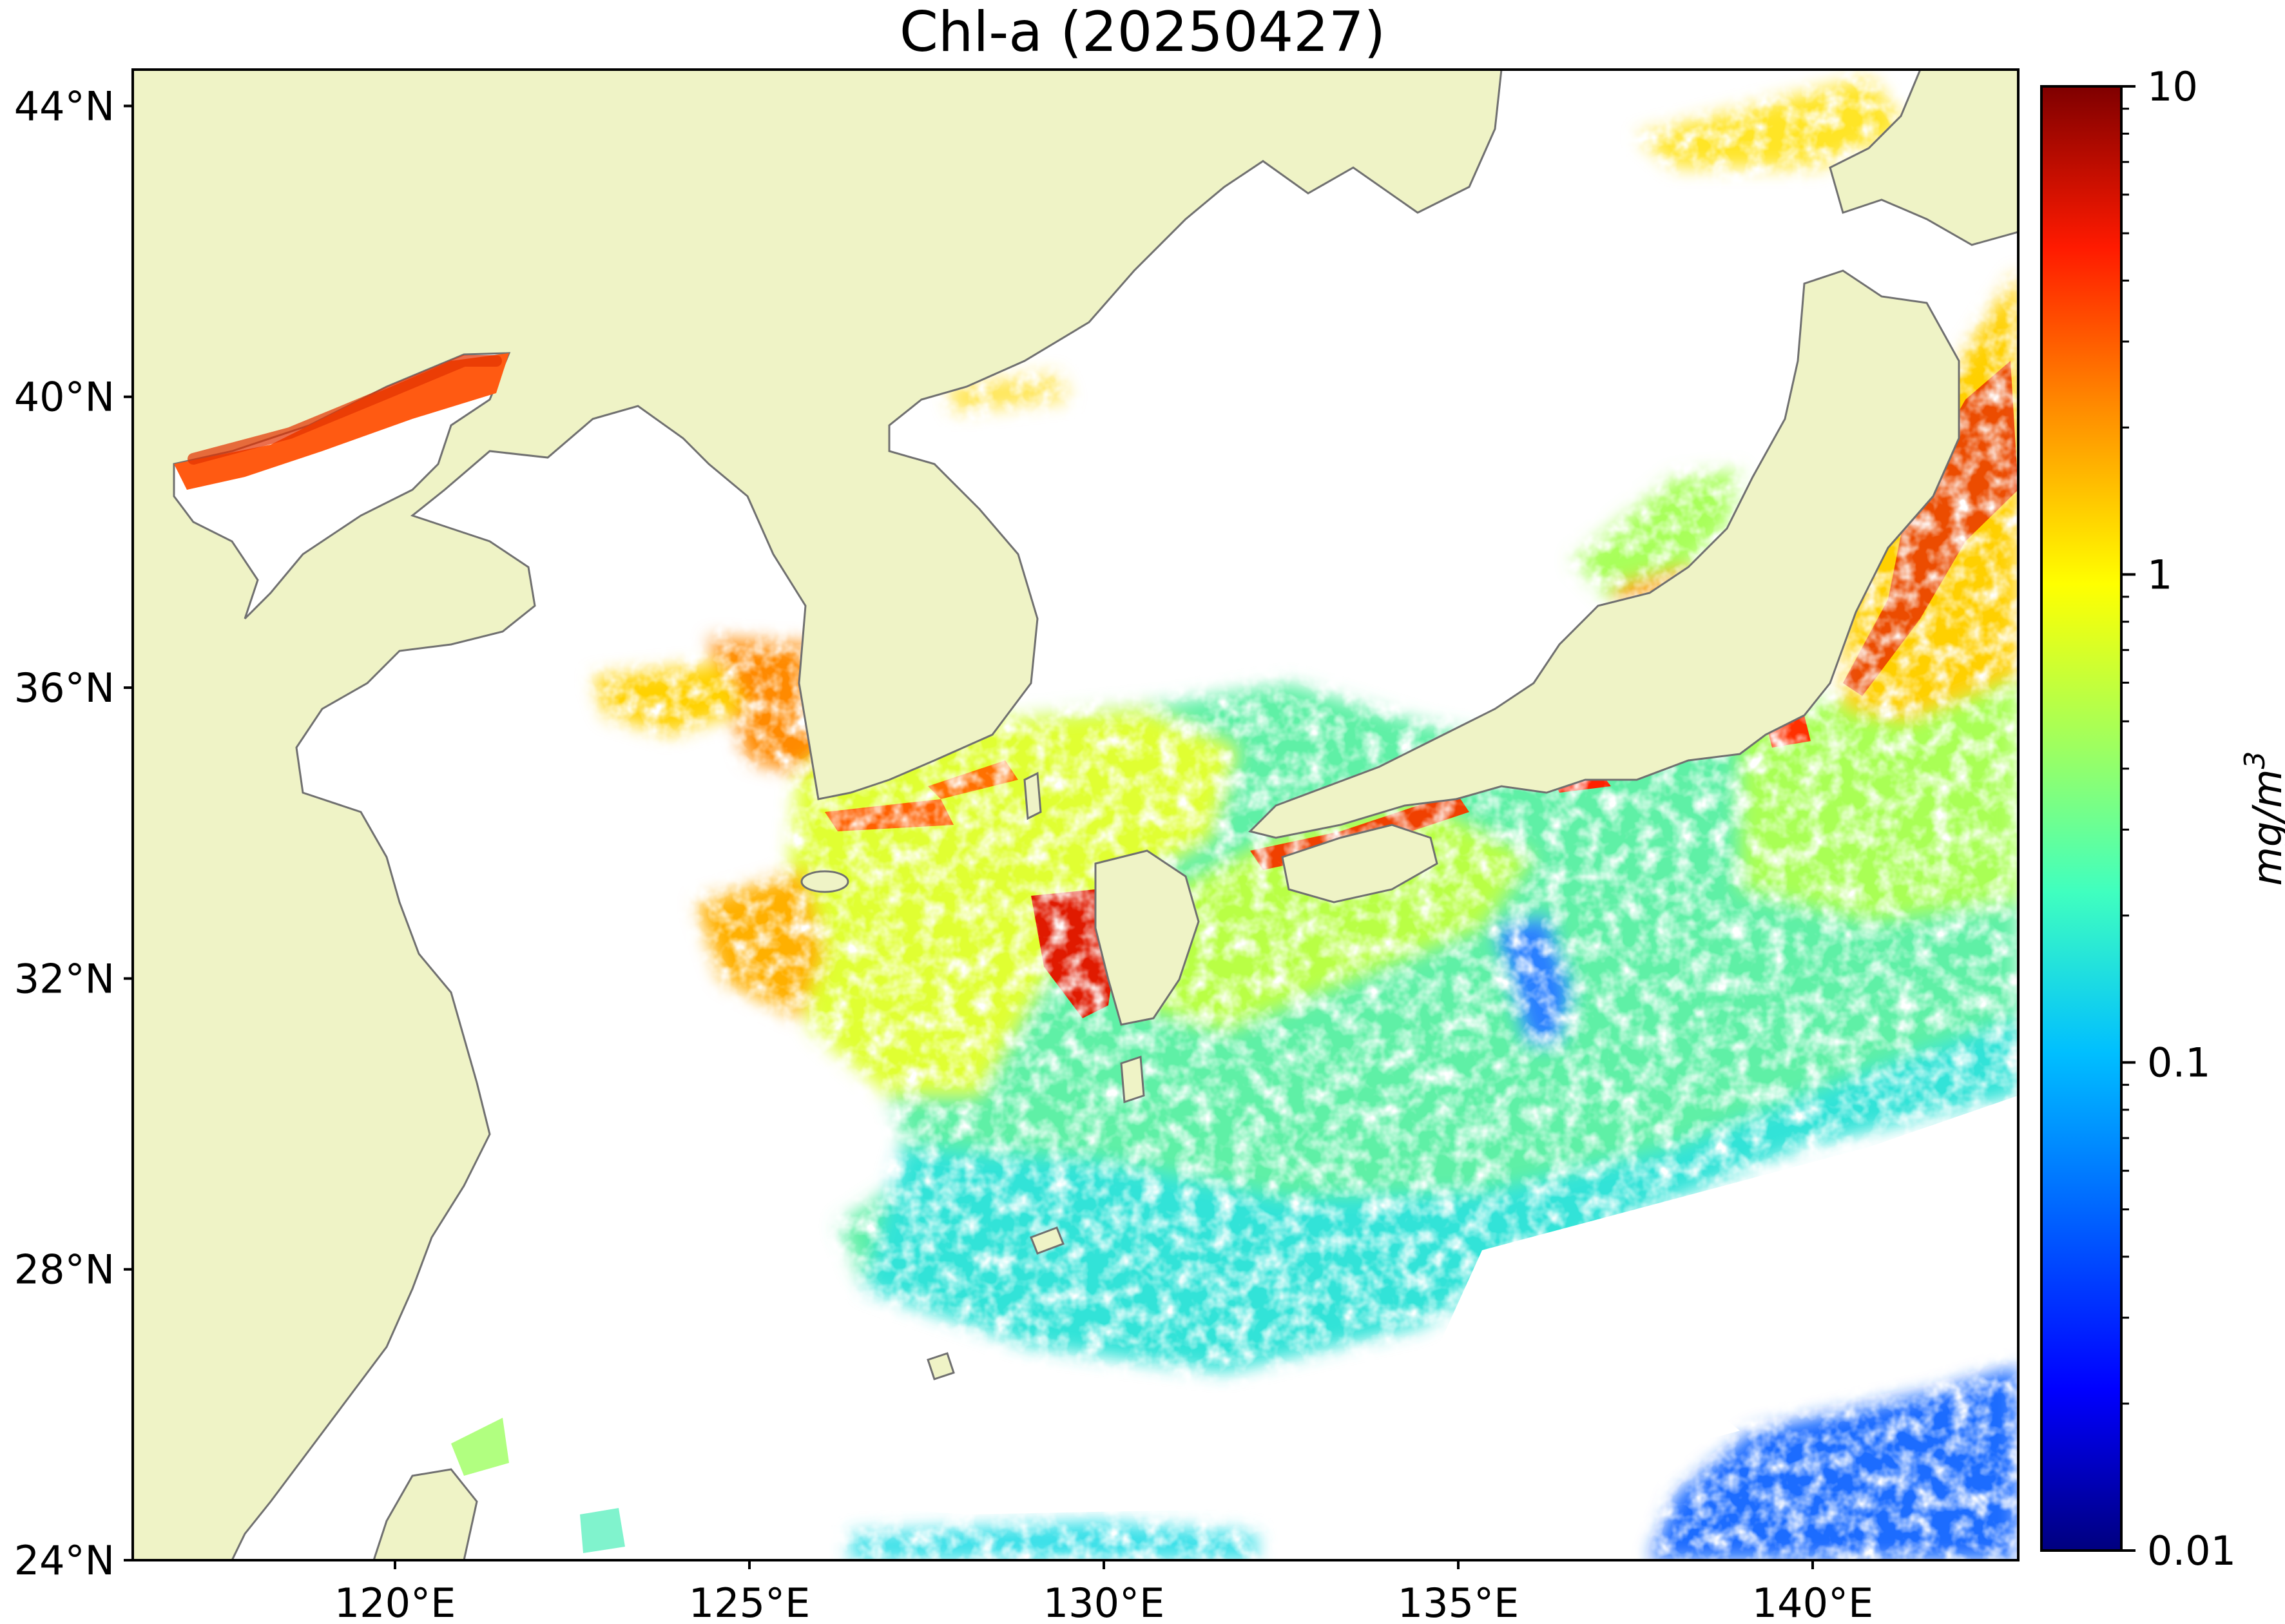 The width and height of the screenshot is (2285, 1624). What do you see at coordinates (73, 833) in the screenshot?
I see `latitude-axis: 44°N 40°N 36°N 32°N 28°N 24°N` at bounding box center [73, 833].